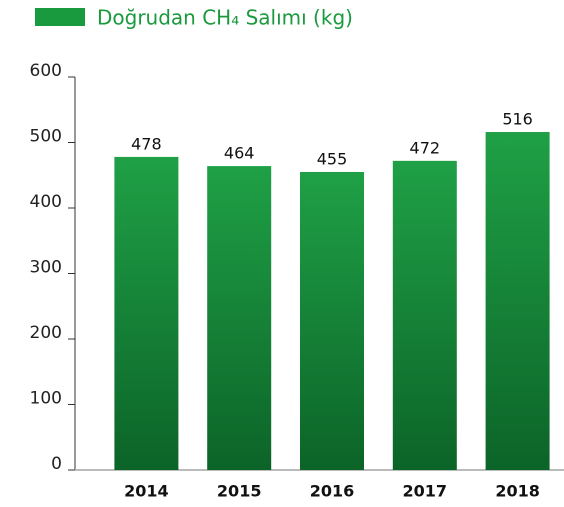 The width and height of the screenshot is (564, 507). I want to click on x-tick-label: 2015, so click(239, 491).